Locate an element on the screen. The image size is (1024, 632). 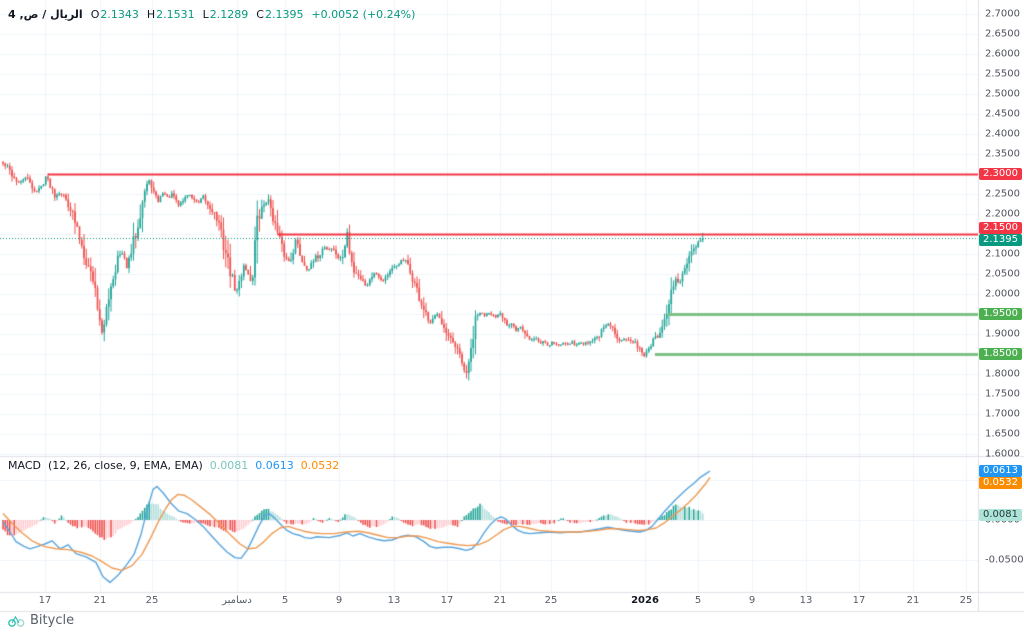
ohlc-low-label: L is located at coordinates (205, 14).